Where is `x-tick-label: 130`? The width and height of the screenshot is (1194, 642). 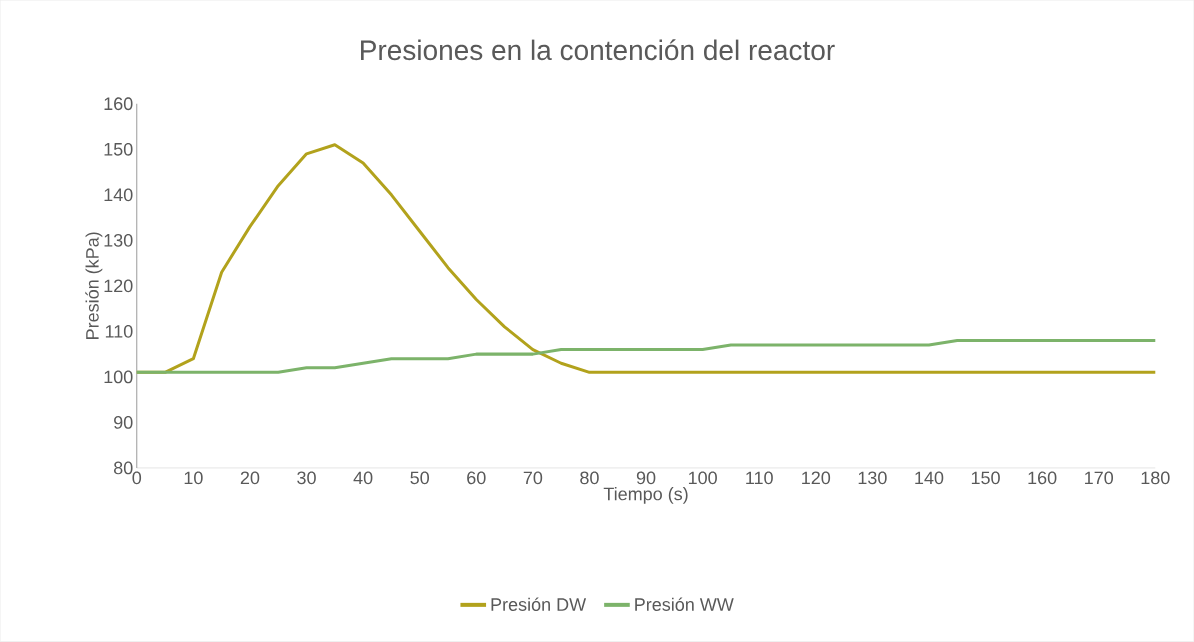 x-tick-label: 130 is located at coordinates (872, 478).